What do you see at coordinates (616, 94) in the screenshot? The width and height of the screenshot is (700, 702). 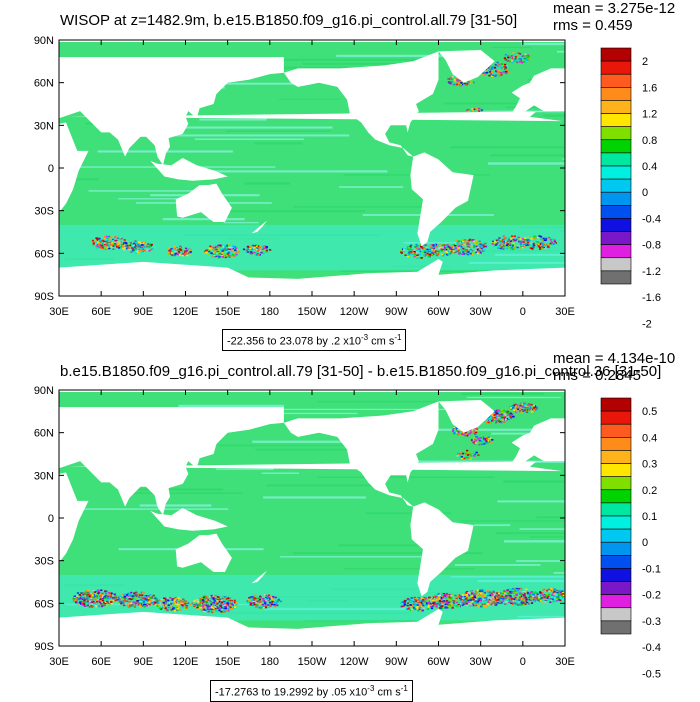 I see `colorbar-swatch` at bounding box center [616, 94].